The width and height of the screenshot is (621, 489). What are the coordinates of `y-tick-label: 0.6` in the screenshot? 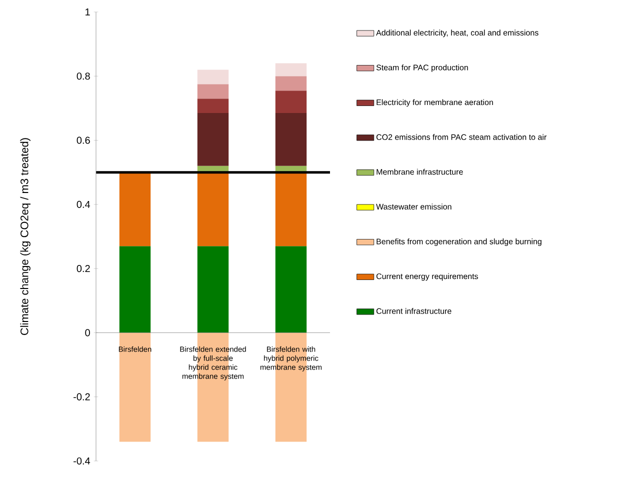 It's located at (83, 140).